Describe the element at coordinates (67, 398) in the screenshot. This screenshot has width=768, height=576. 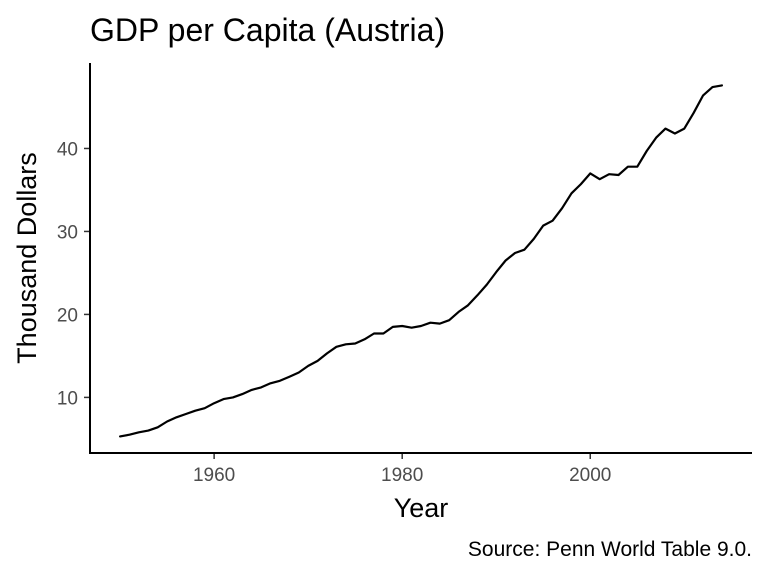
I see `y-tick-label: 10` at that location.